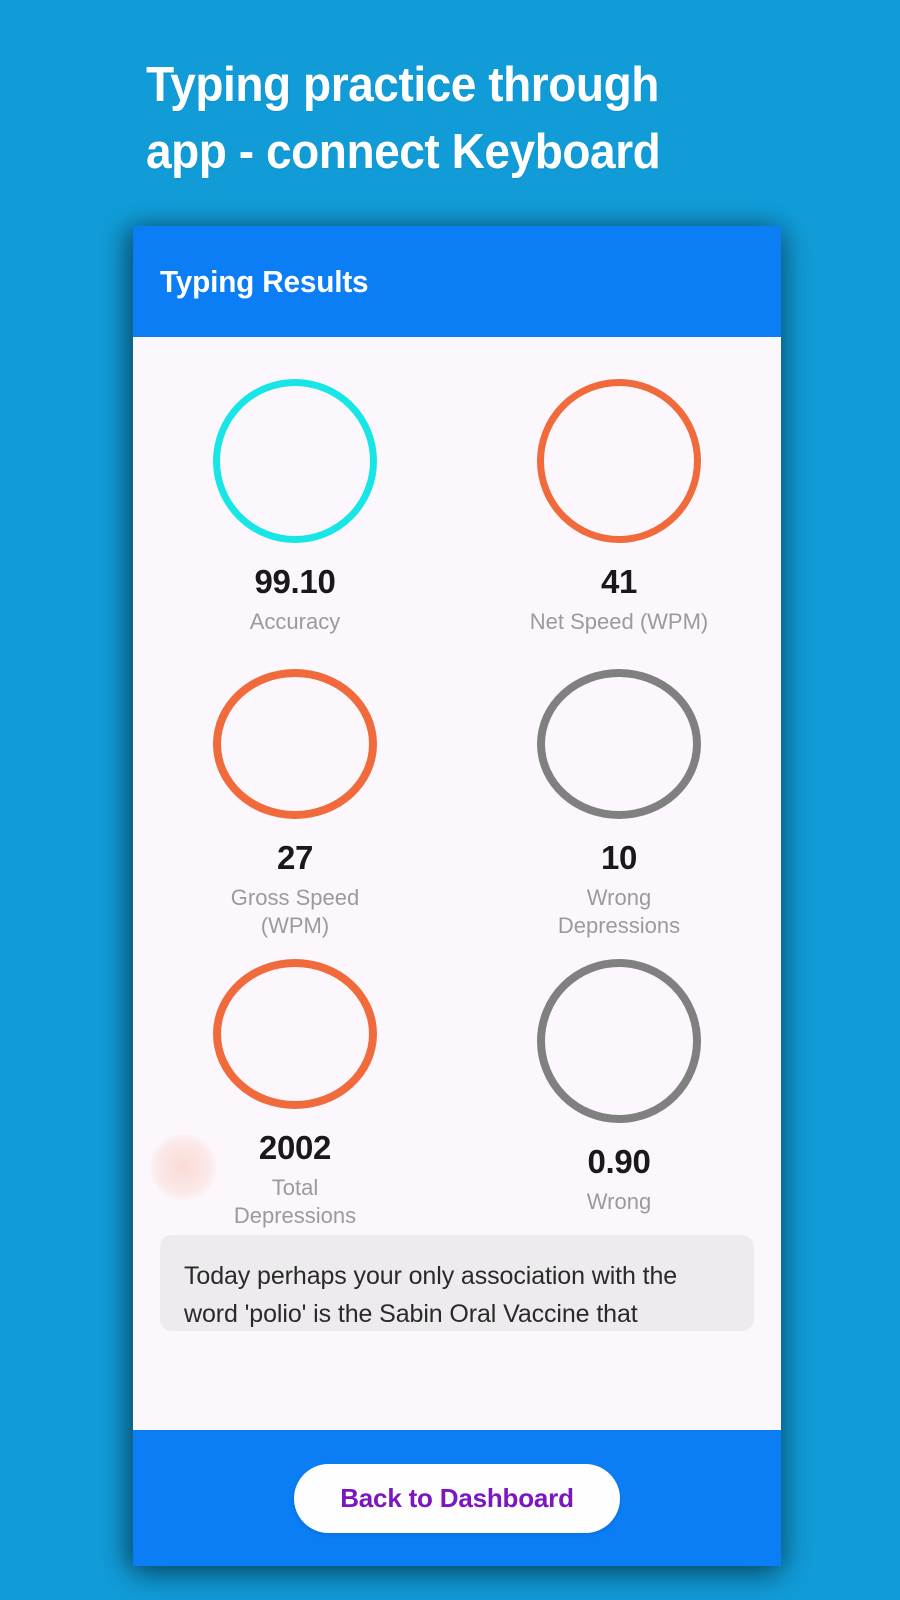 This screenshot has height=1600, width=900. What do you see at coordinates (295, 621) in the screenshot?
I see `stat-label: Accuracy` at bounding box center [295, 621].